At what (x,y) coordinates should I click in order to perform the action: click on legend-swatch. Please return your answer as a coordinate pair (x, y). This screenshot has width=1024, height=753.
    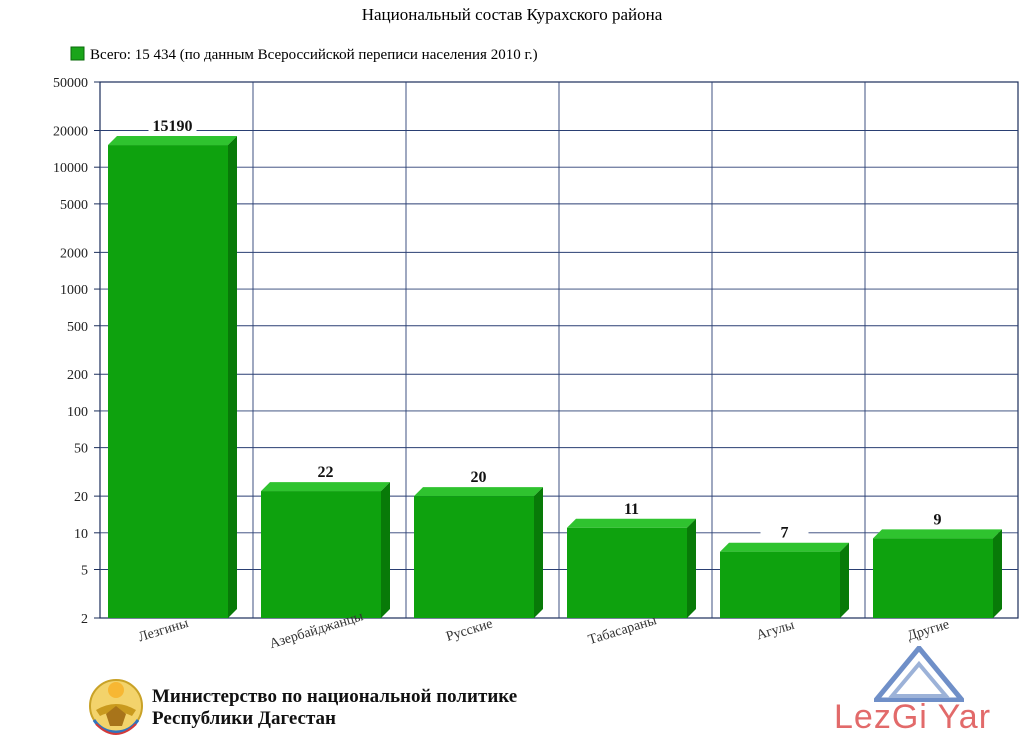
    Looking at the image, I should click on (77, 53).